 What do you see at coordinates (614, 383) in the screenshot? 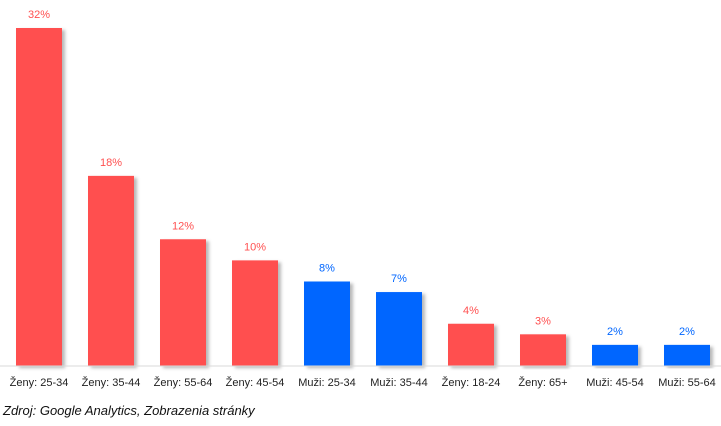
I see `category-label-8: Muži: 45-54` at bounding box center [614, 383].